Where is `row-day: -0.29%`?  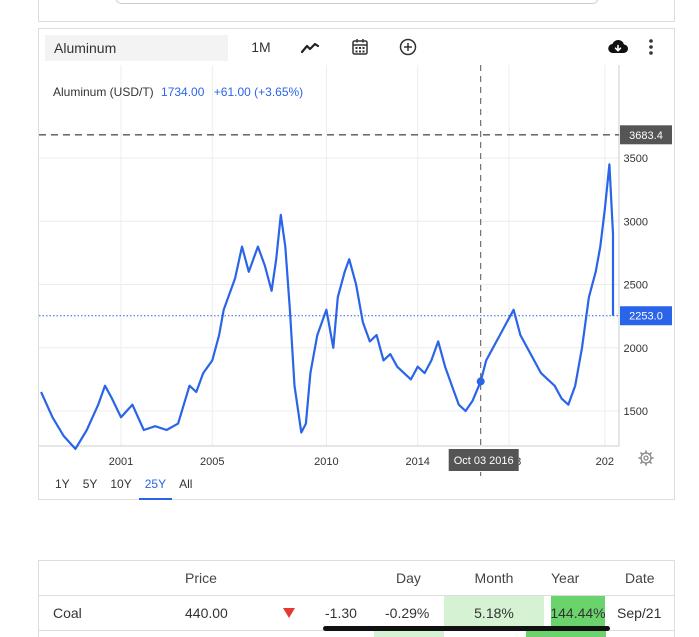 row-day: -0.29% is located at coordinates (407, 613).